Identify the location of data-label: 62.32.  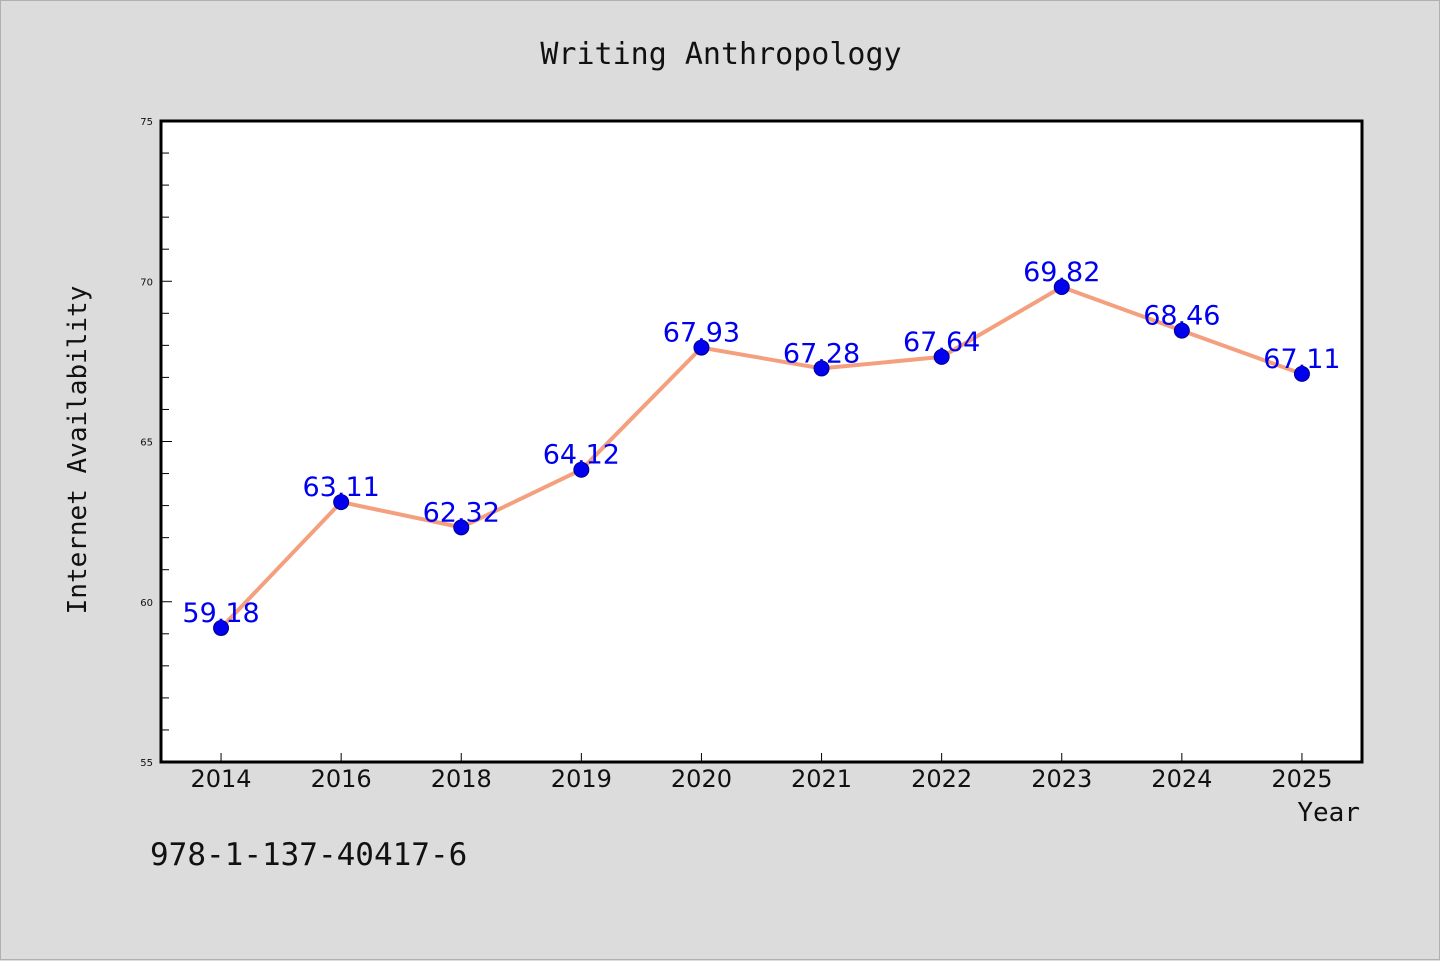
(461, 512).